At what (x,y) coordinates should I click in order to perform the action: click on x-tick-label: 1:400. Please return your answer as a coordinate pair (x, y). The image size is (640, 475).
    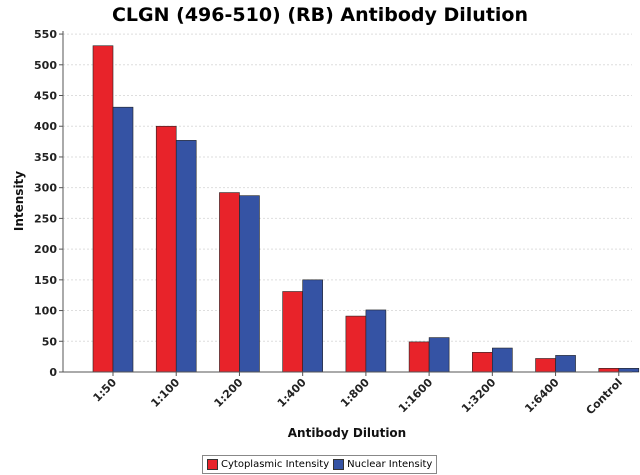
    Looking at the image, I should click on (292, 393).